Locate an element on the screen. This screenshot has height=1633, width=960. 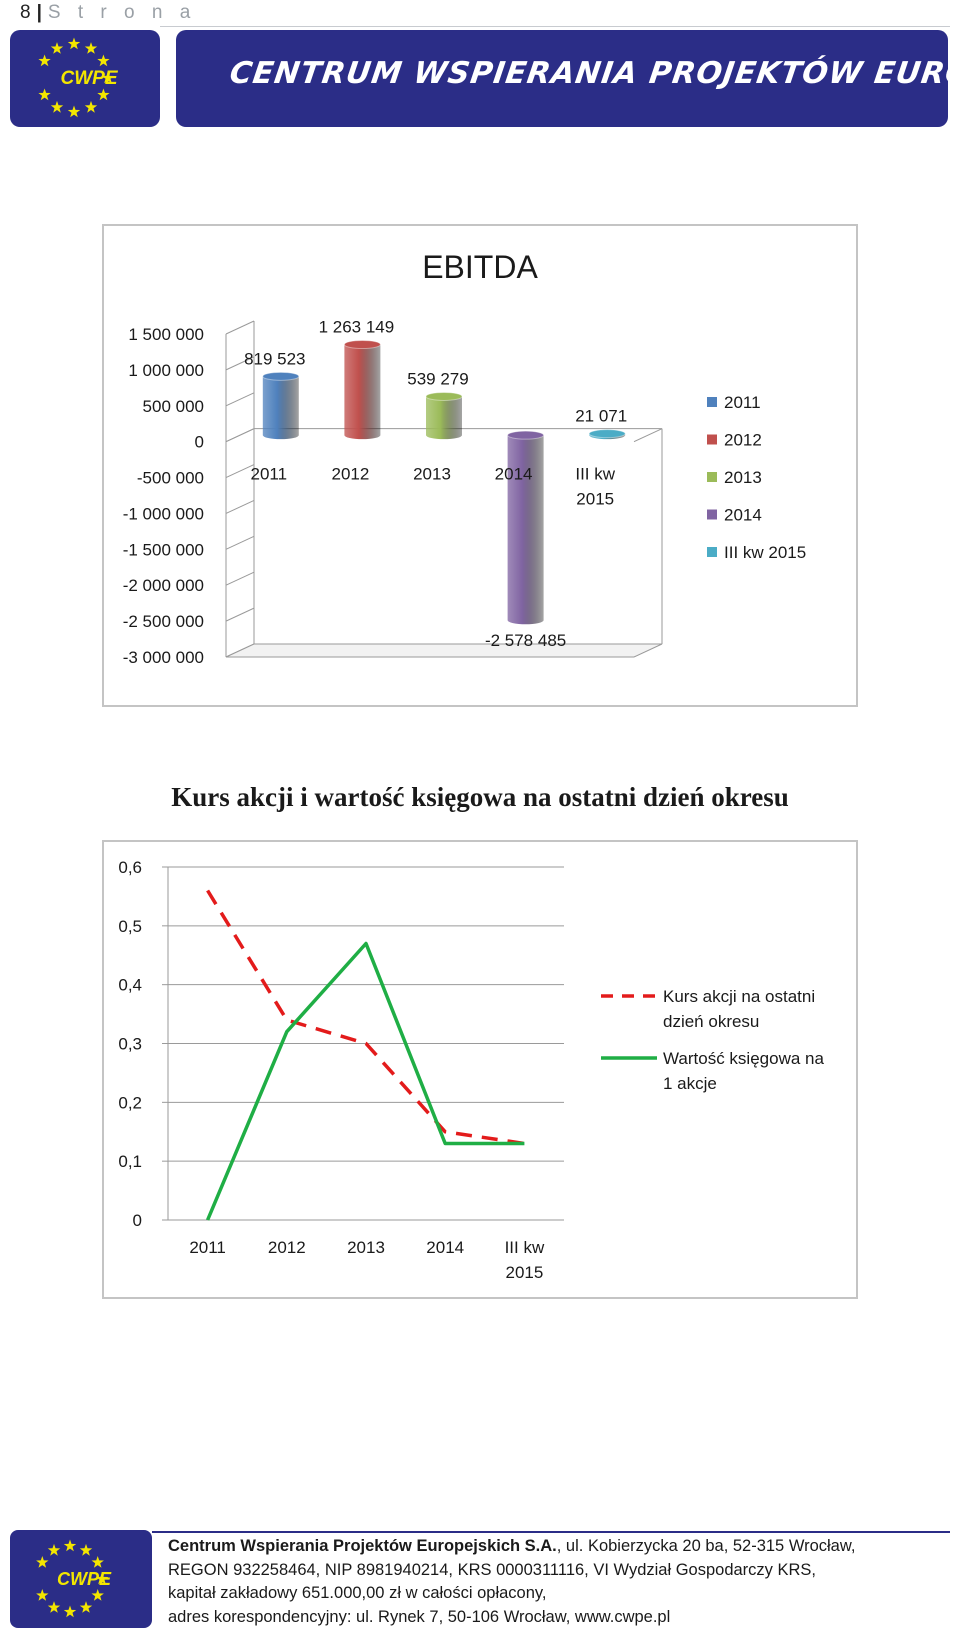
data-label: -2 578 485 is located at coordinates (525, 640).